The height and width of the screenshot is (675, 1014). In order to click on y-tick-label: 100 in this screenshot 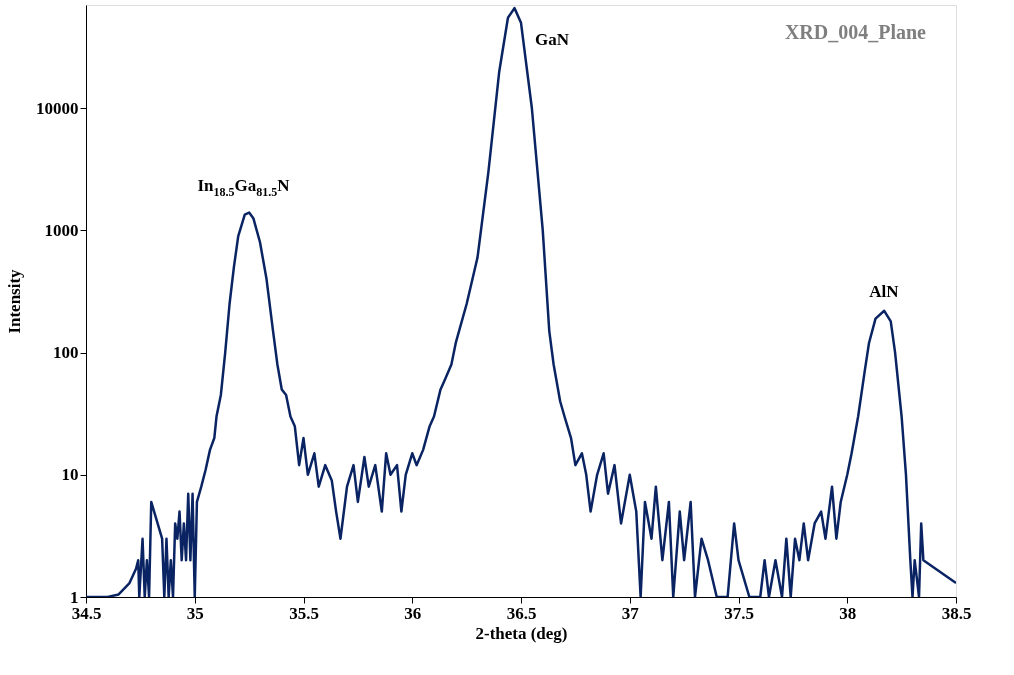, I will do `click(66, 353)`.